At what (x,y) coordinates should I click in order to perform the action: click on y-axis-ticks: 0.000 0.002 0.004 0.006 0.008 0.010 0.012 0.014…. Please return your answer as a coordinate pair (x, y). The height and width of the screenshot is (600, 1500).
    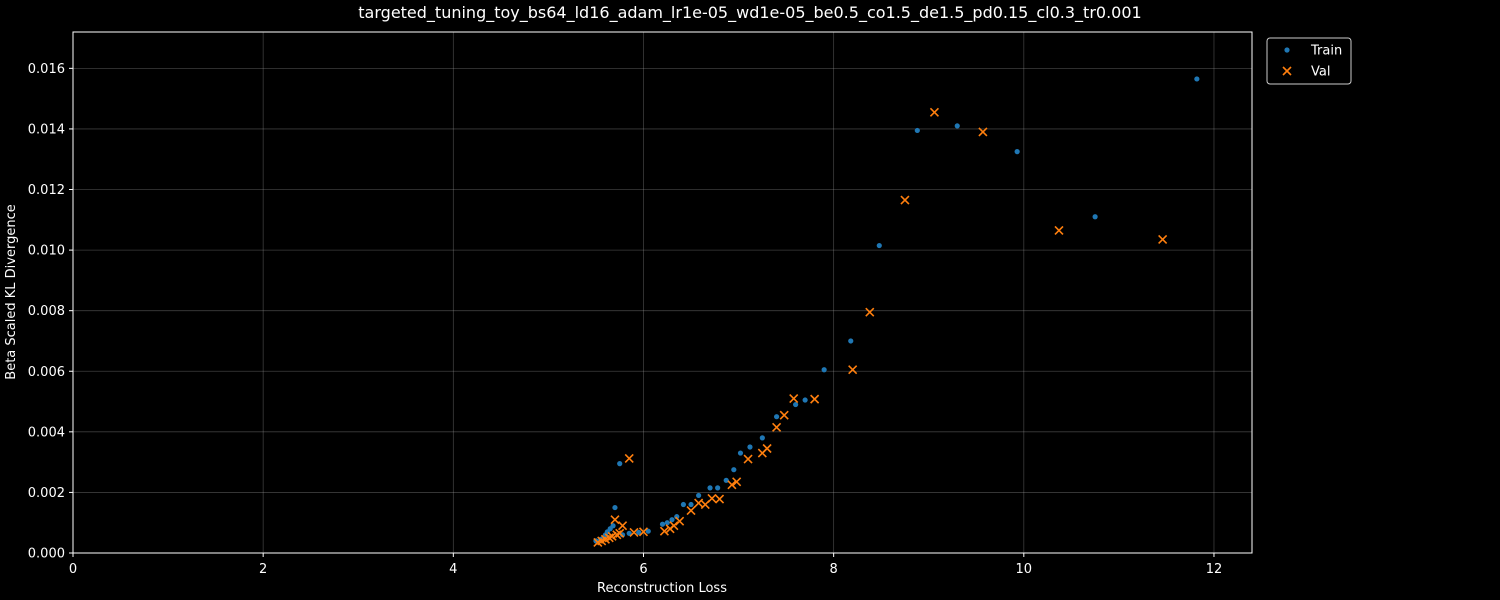
    Looking at the image, I should click on (50, 312).